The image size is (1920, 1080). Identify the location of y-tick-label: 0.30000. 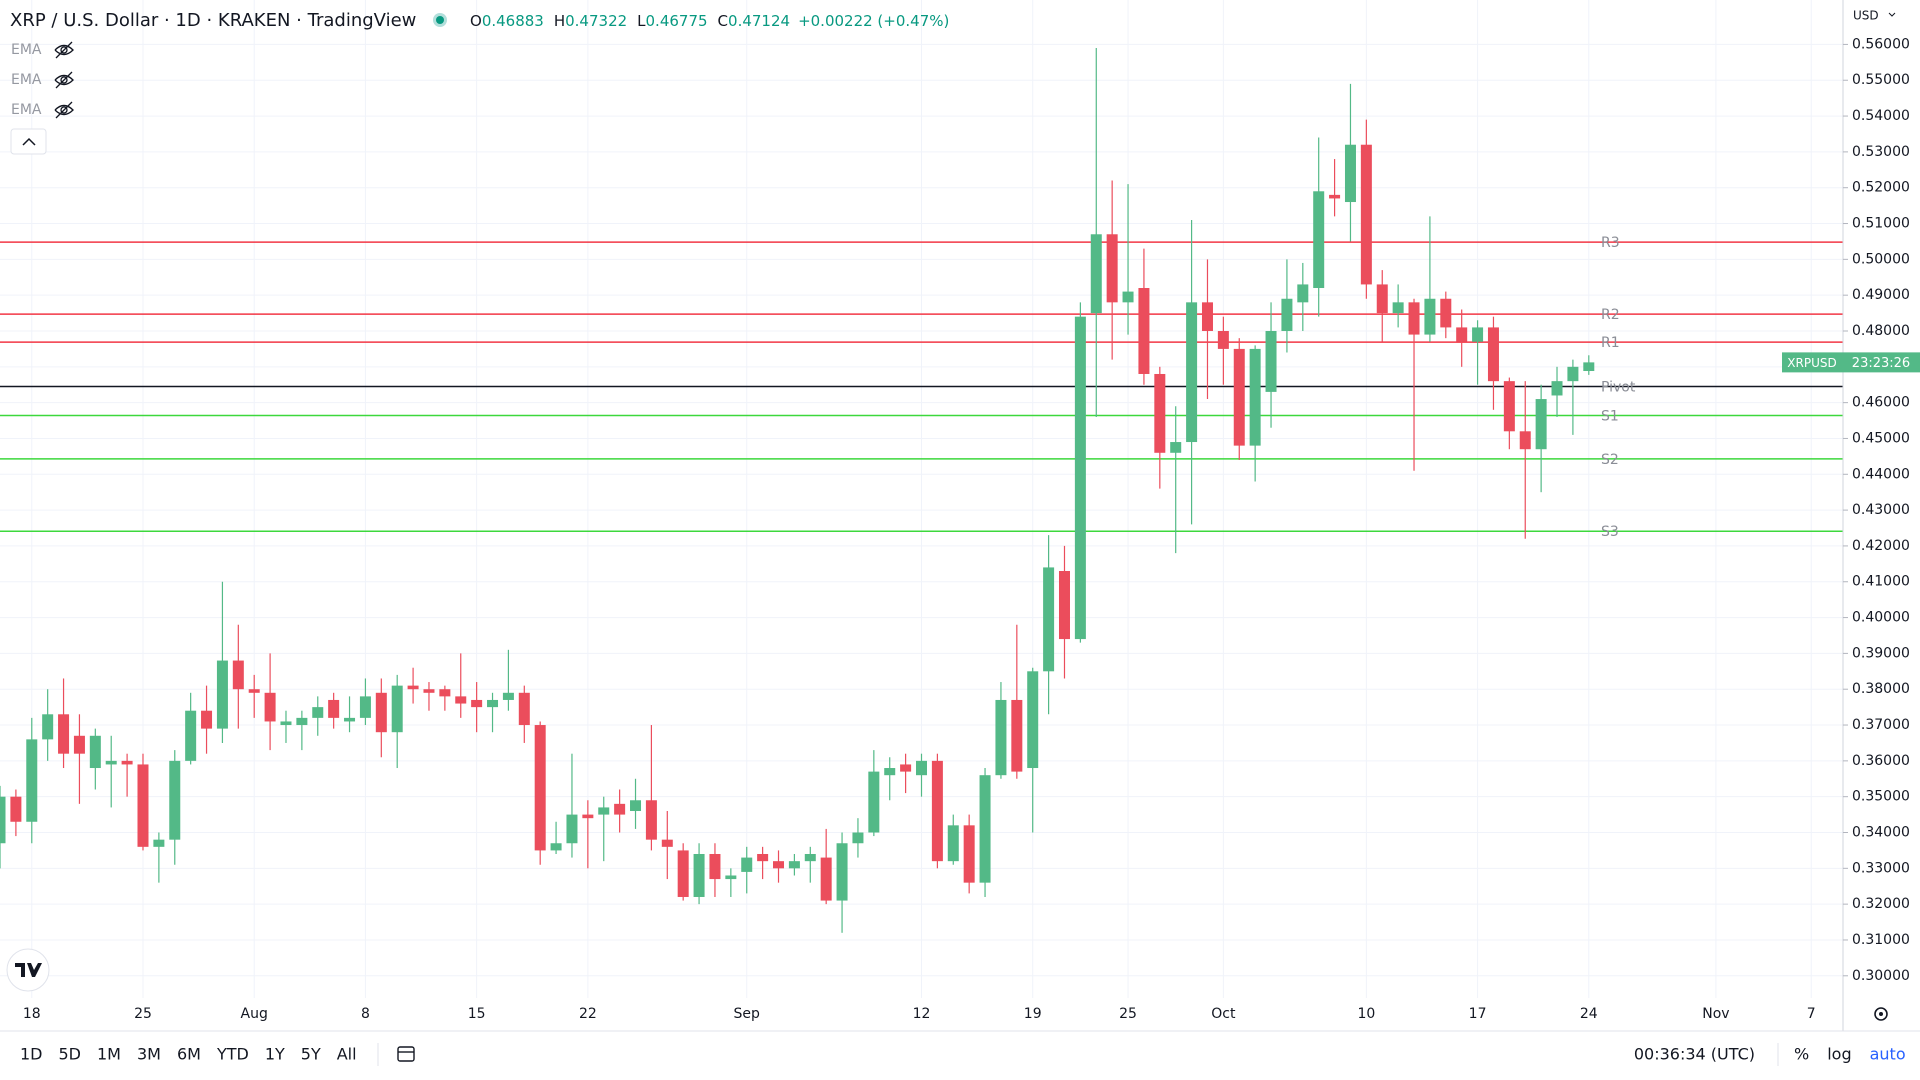
(1881, 976).